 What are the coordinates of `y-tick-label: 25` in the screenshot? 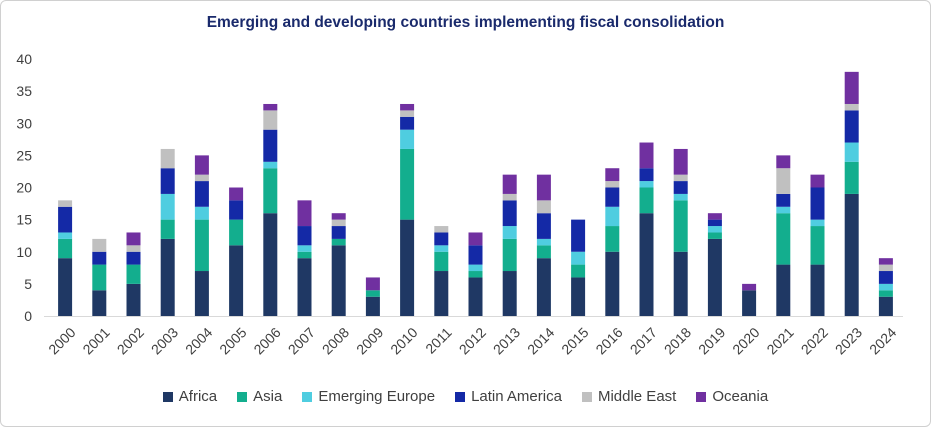 It's located at (24, 155).